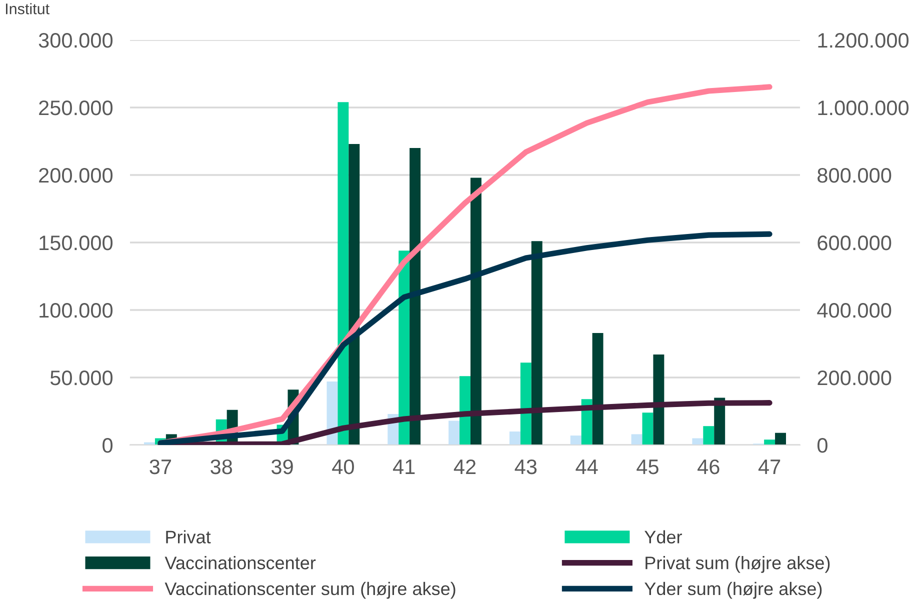 The height and width of the screenshot is (615, 916). What do you see at coordinates (76, 175) in the screenshot?
I see `y-tick-label: 200.000` at bounding box center [76, 175].